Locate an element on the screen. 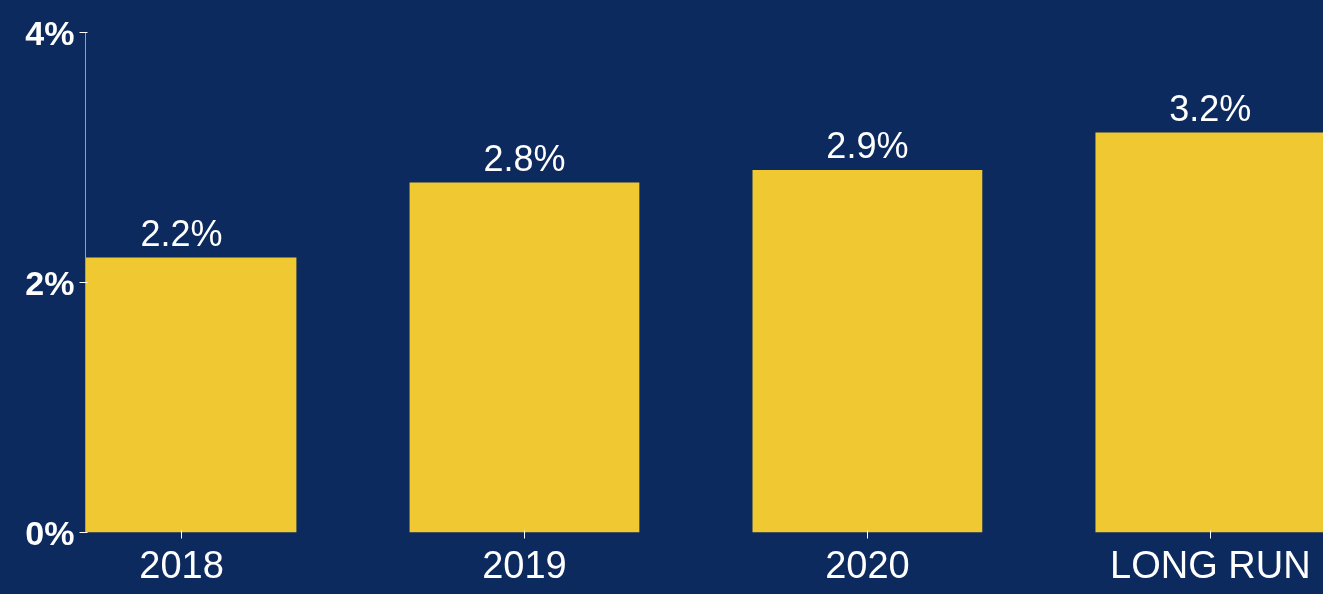 The image size is (1323, 594). y-tick-label: 4% is located at coordinates (50, 32).